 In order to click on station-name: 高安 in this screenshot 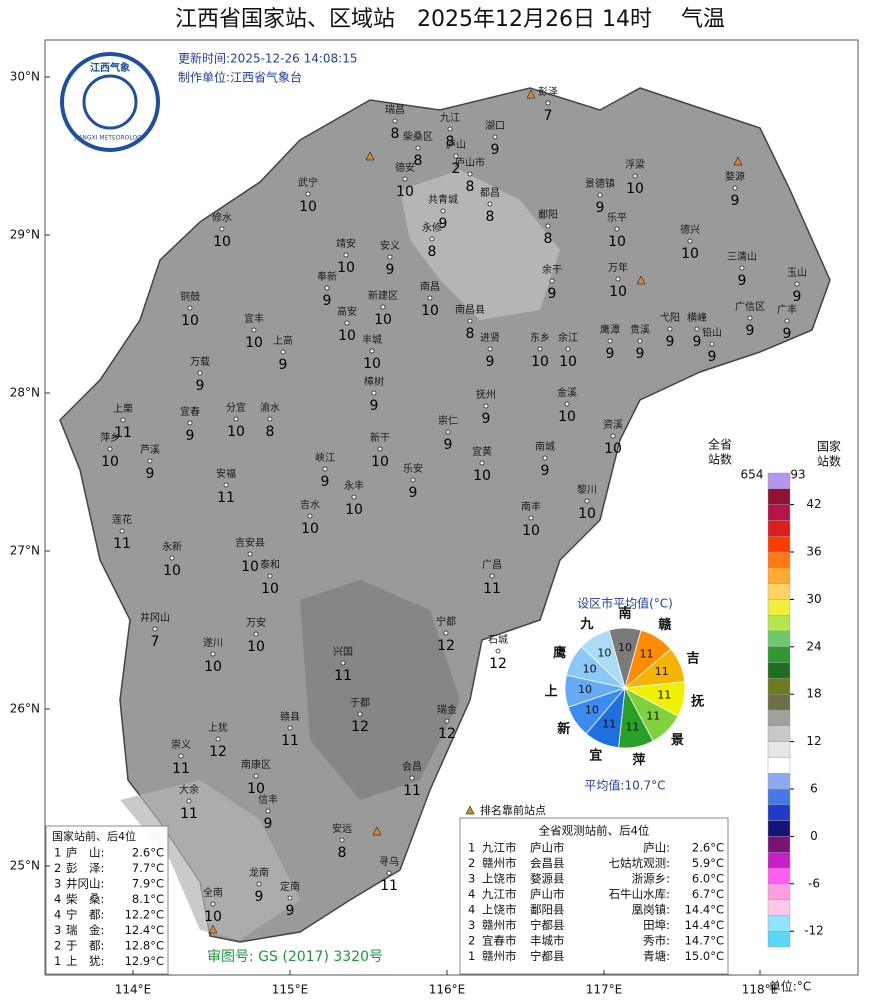, I will do `click(347, 311)`.